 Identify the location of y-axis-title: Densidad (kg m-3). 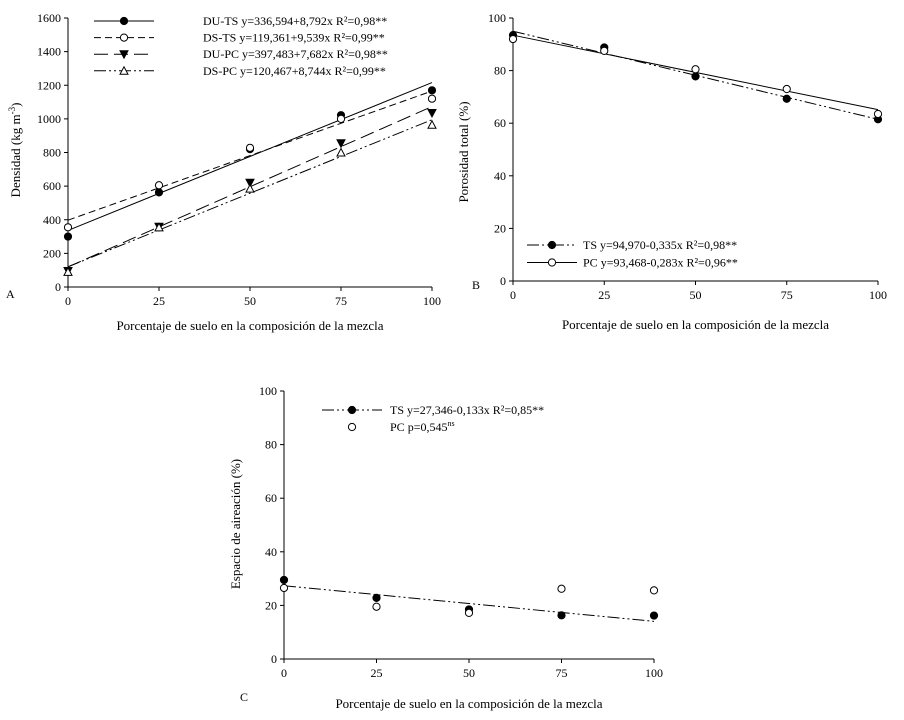
(15, 150).